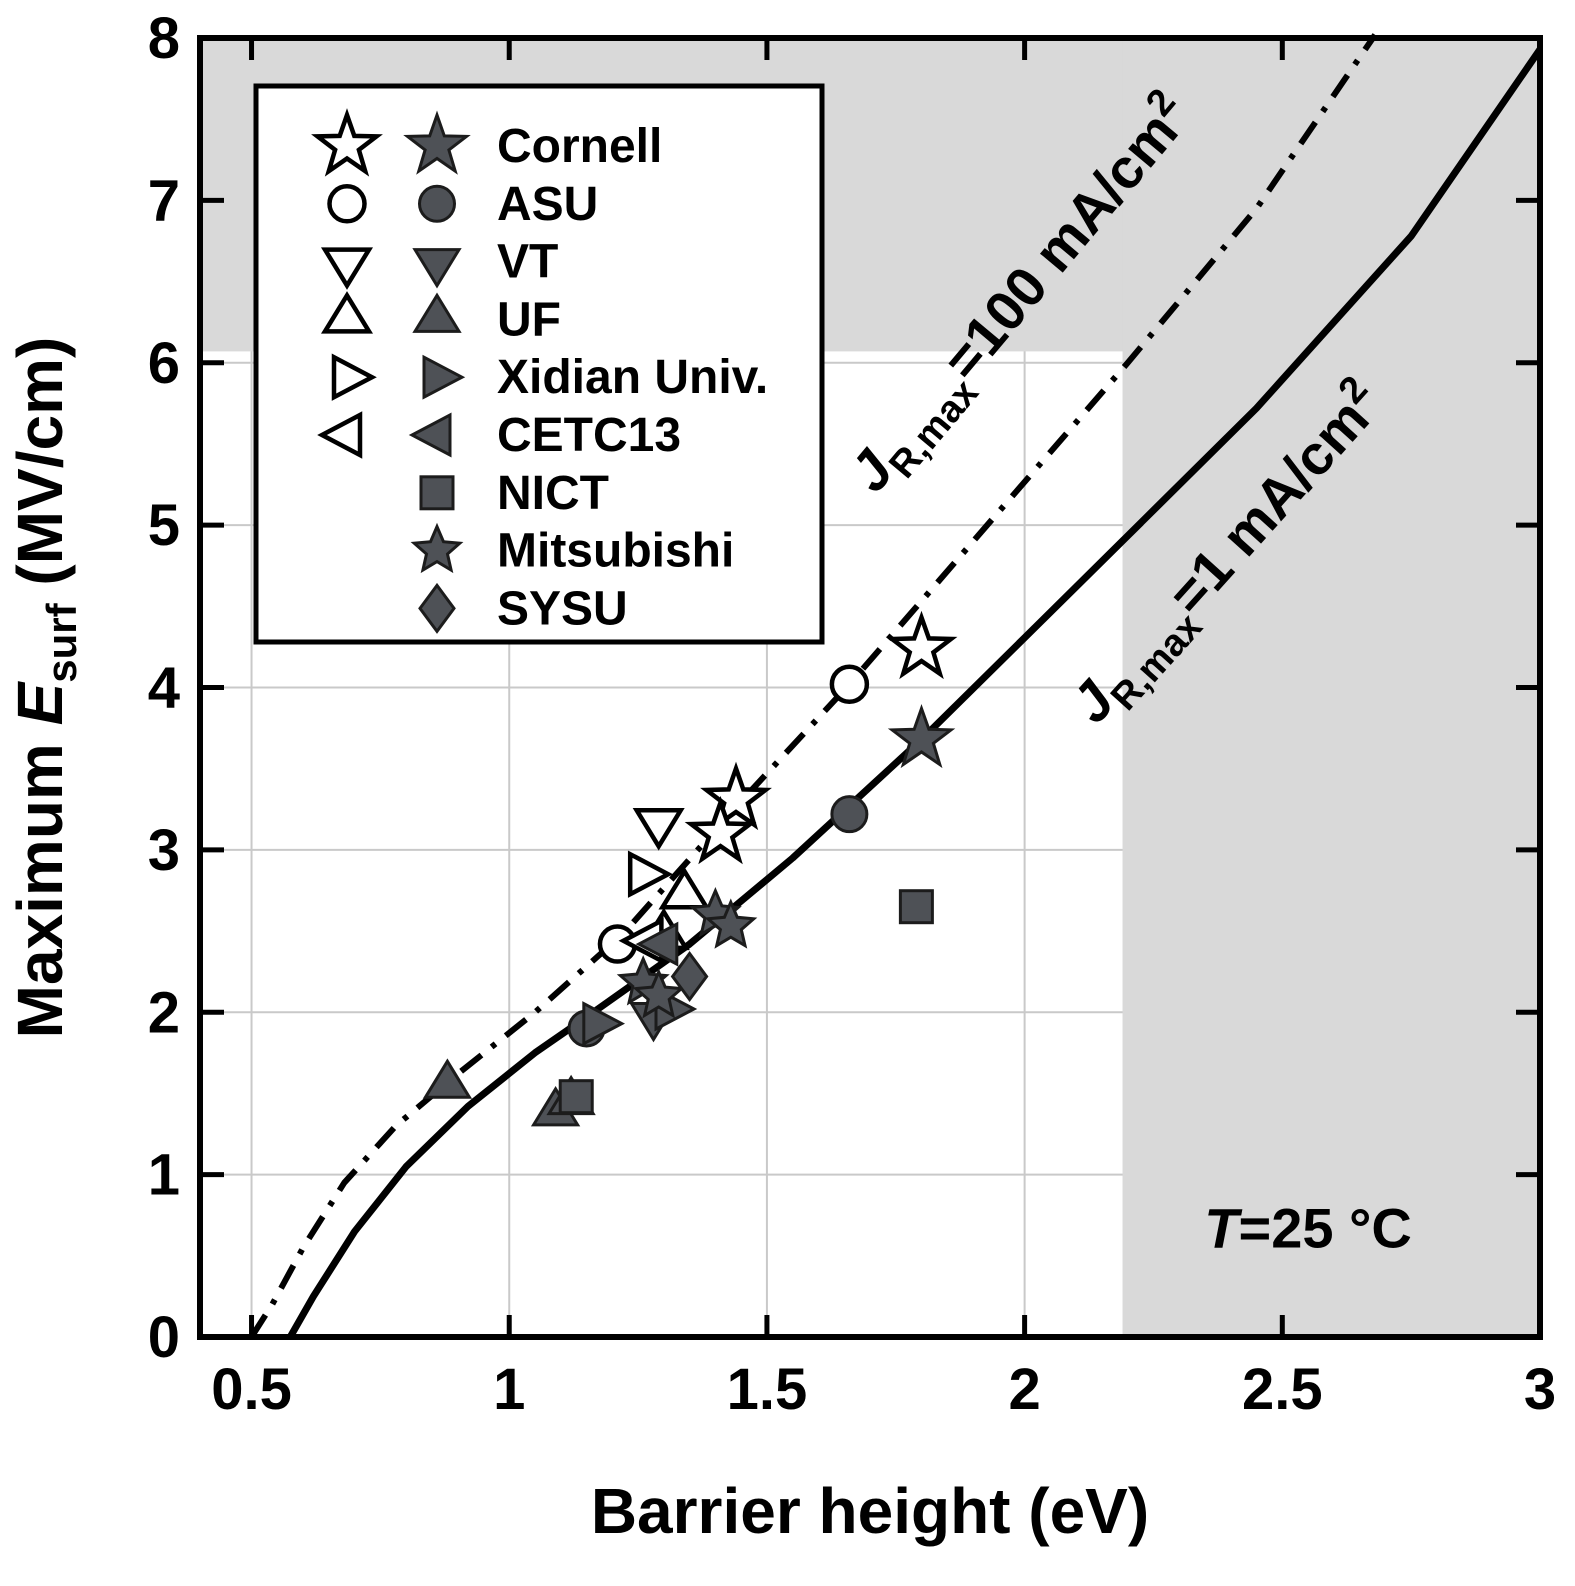  I want to click on y-tick-label-5: 5, so click(164, 525).